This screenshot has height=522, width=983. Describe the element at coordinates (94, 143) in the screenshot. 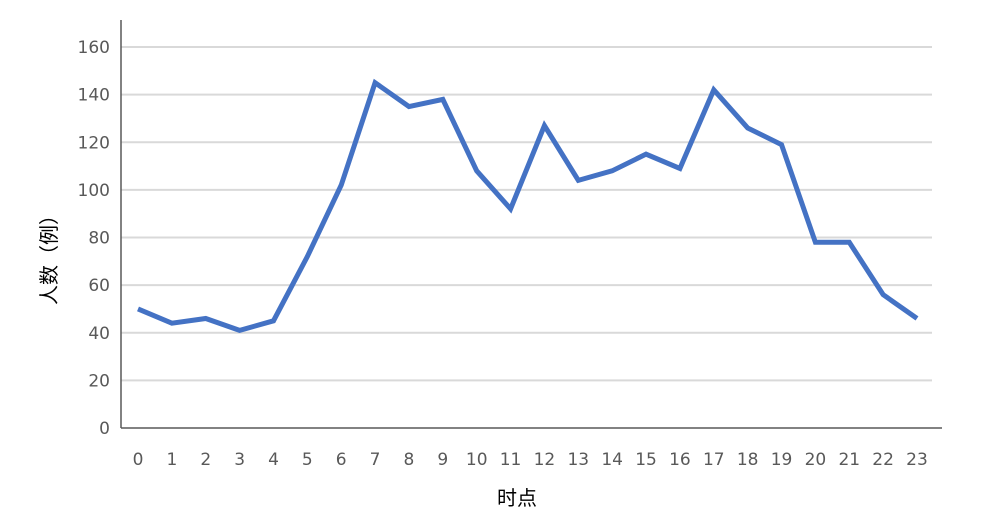

I see `y-tick-label: 120` at that location.